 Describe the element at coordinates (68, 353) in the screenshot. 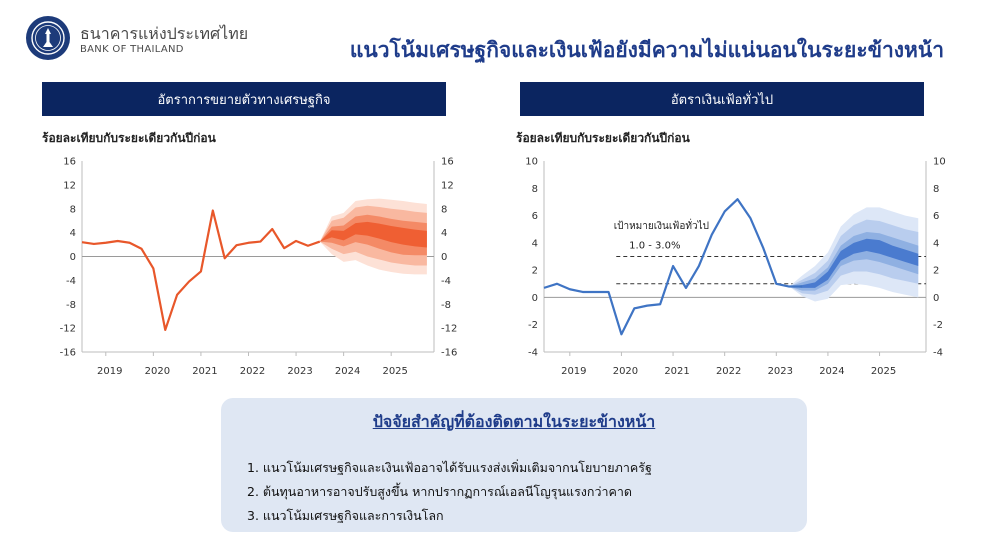

I see `y-tick-label-left: -16` at that location.